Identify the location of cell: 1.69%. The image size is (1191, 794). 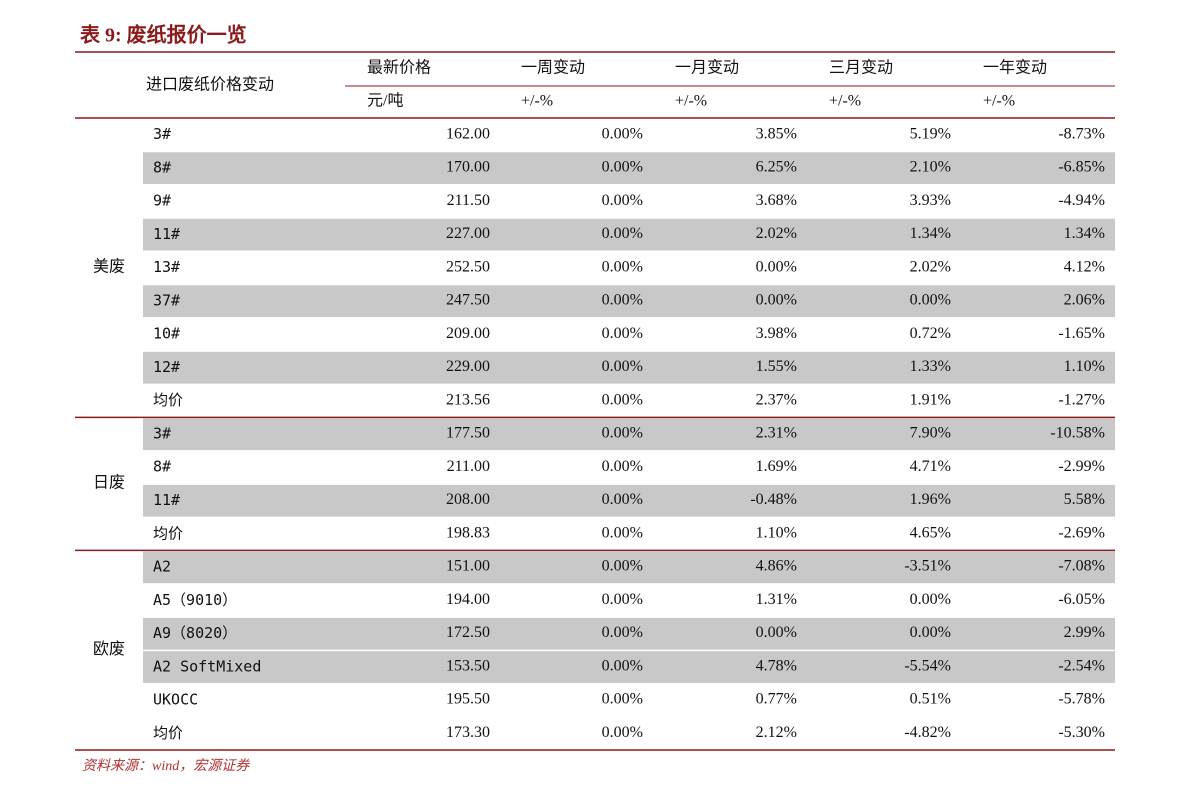
(776, 466).